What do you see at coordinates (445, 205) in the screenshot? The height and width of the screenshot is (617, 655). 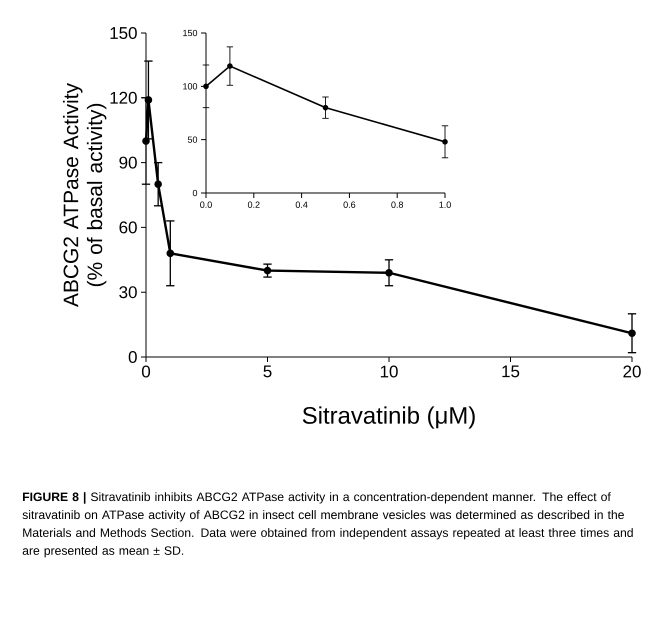 I see `x-tick-label: 1.0` at bounding box center [445, 205].